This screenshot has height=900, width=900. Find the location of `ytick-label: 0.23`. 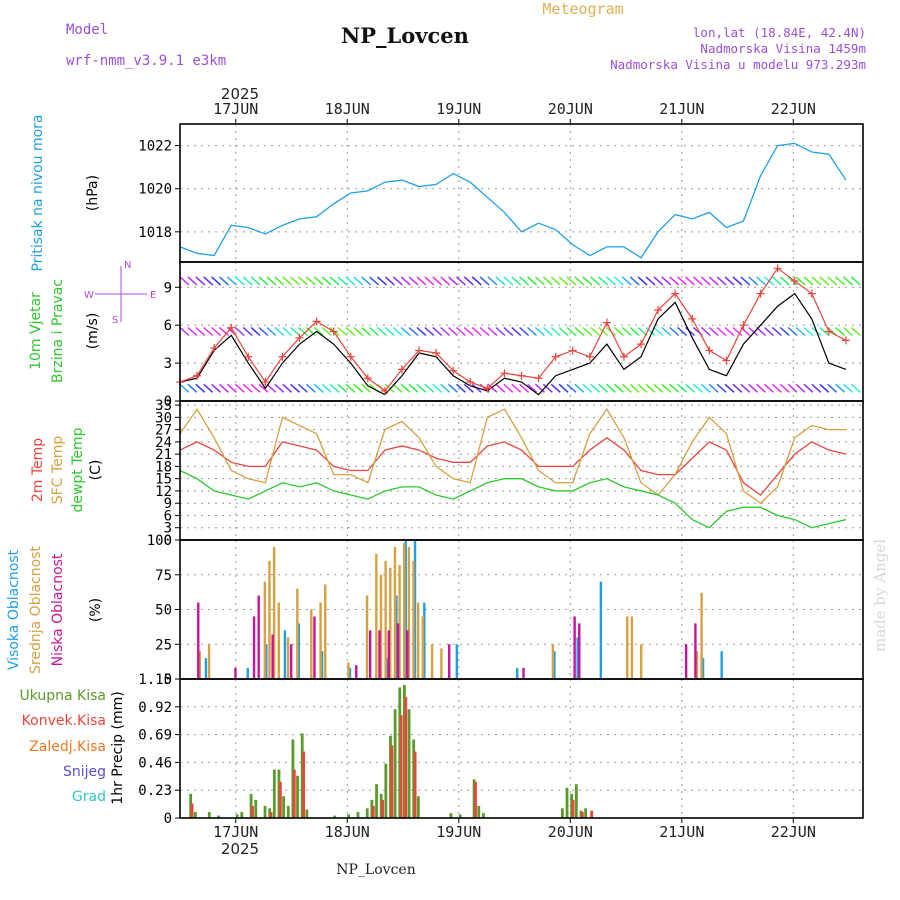

ytick-label: 0.23 is located at coordinates (155, 791).